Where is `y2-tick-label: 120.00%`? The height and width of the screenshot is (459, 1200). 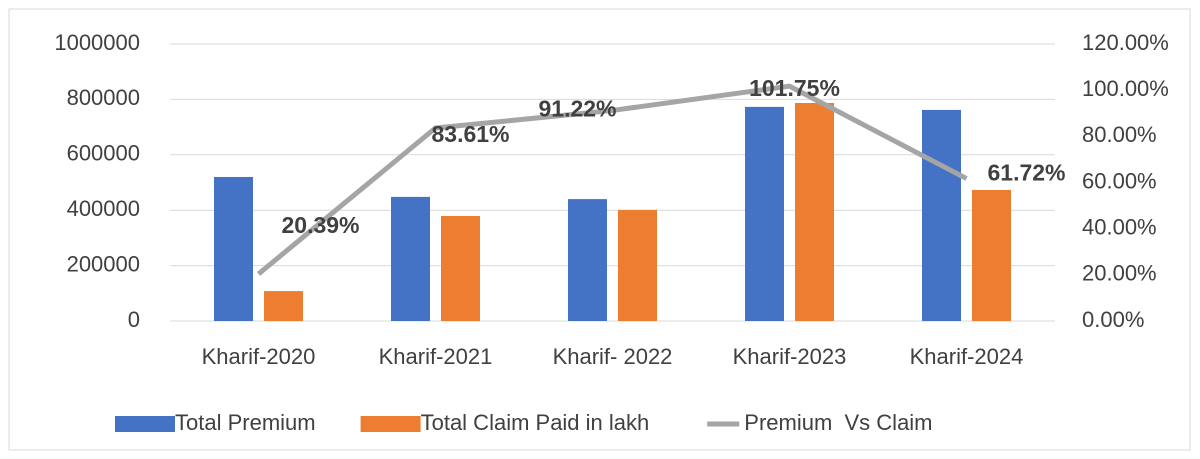
y2-tick-label: 120.00% is located at coordinates (1125, 42).